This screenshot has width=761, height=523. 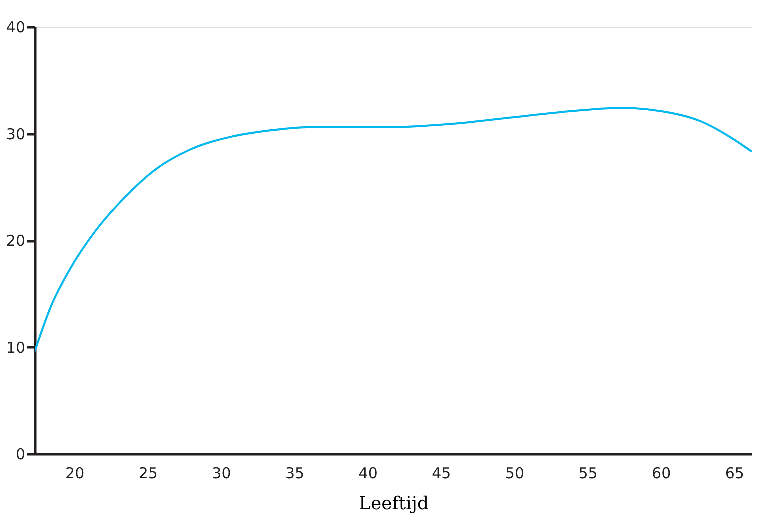 I want to click on x-tick-label: 50, so click(x=515, y=473).